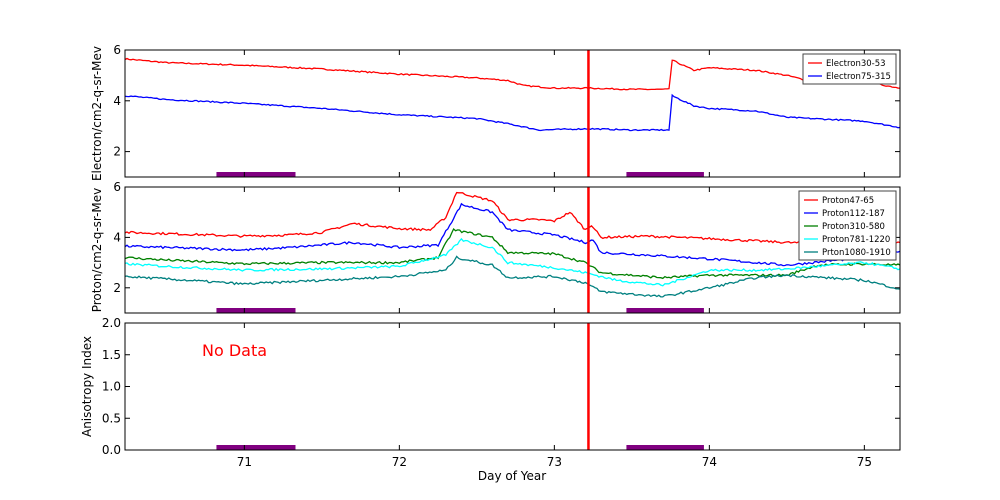 The width and height of the screenshot is (1000, 500). I want to click on legend-label: Prton1080-1910, so click(856, 253).